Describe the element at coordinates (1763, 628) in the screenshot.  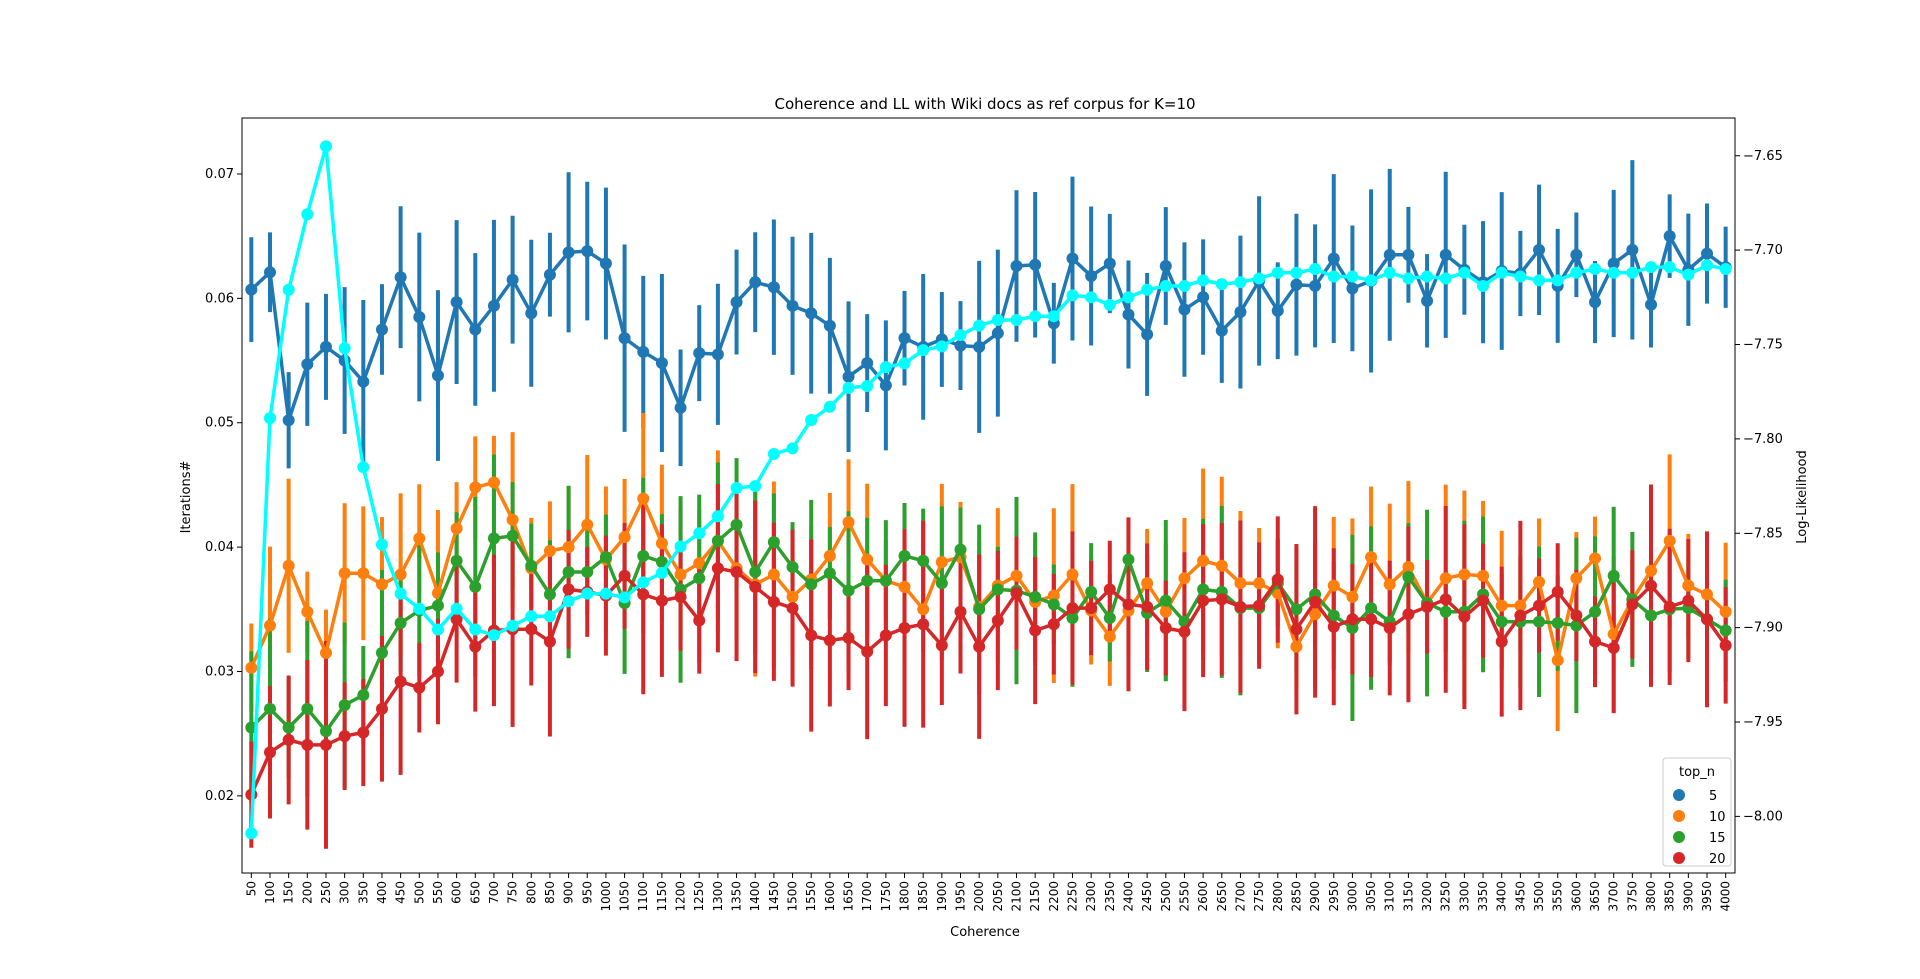
I see `y2-tick-label: −7.90` at that location.